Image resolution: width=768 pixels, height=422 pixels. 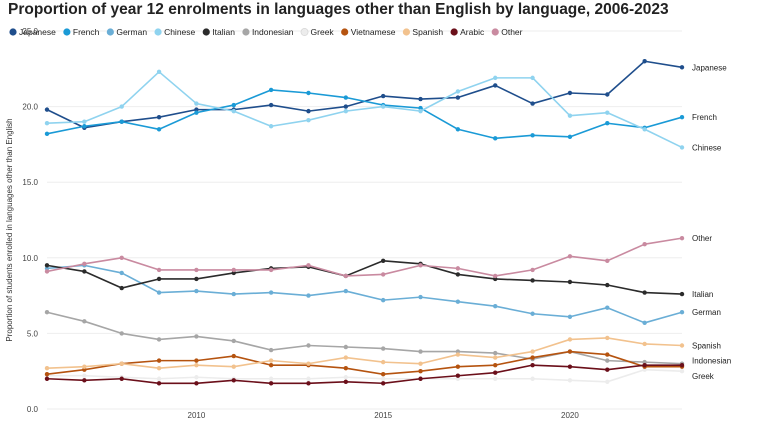 What do you see at coordinates (706, 312) in the screenshot?
I see `series-end-label: German` at bounding box center [706, 312].